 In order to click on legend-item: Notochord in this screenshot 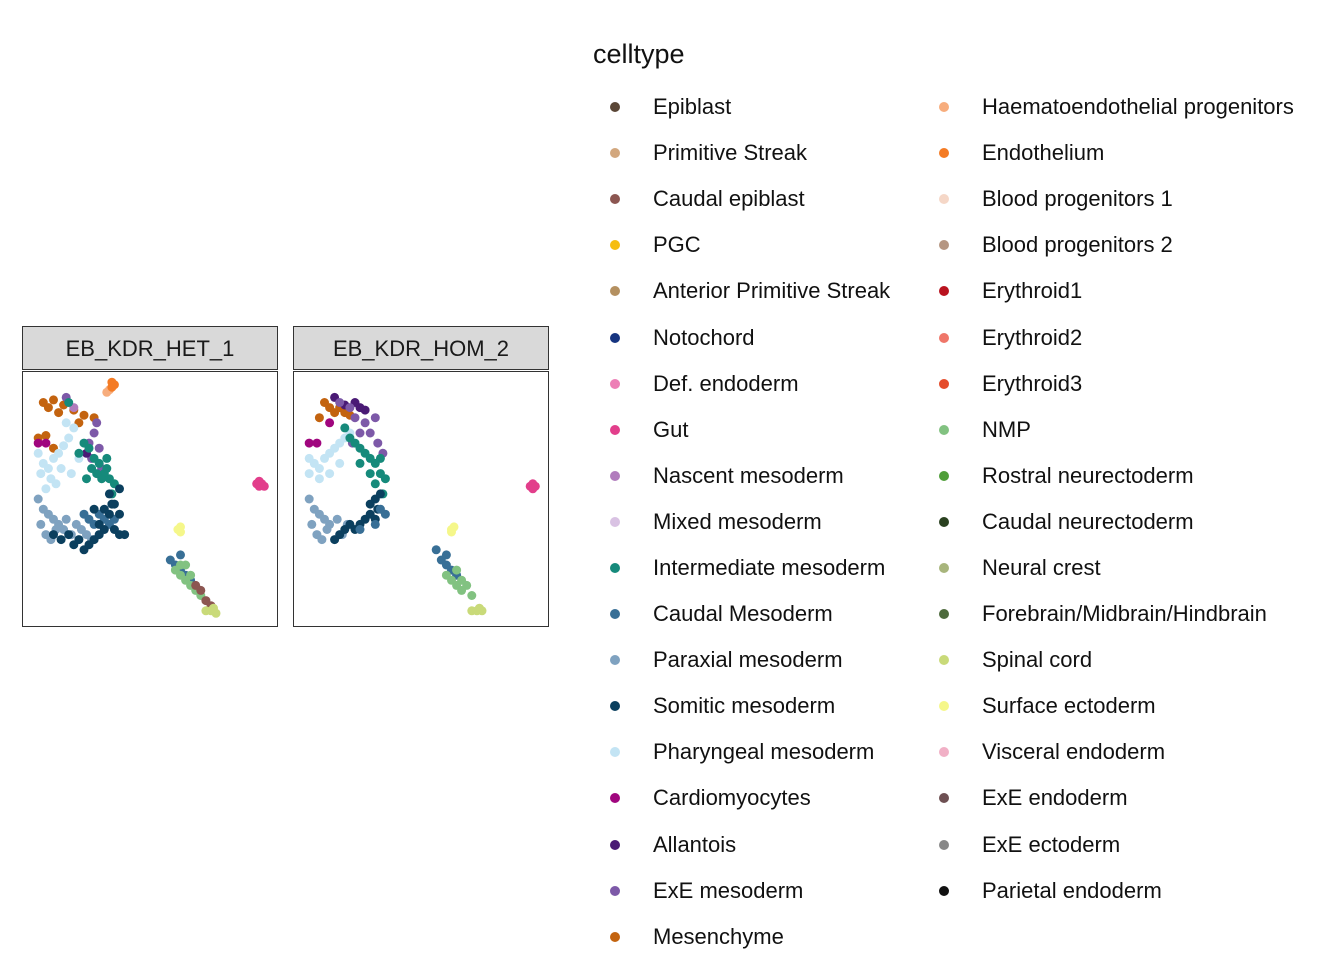, I will do `click(741, 337)`.